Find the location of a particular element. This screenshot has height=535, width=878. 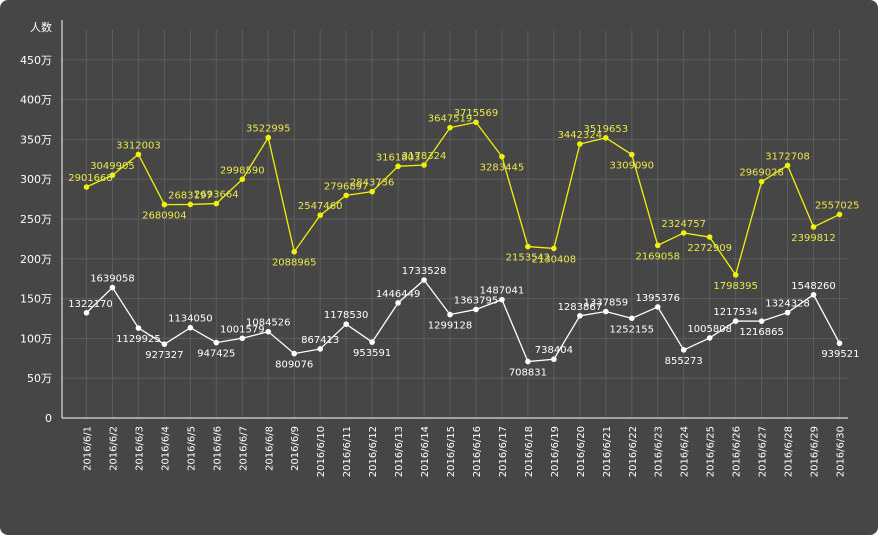

x-tick-label: 2016/6/14 is located at coordinates (425, 451).